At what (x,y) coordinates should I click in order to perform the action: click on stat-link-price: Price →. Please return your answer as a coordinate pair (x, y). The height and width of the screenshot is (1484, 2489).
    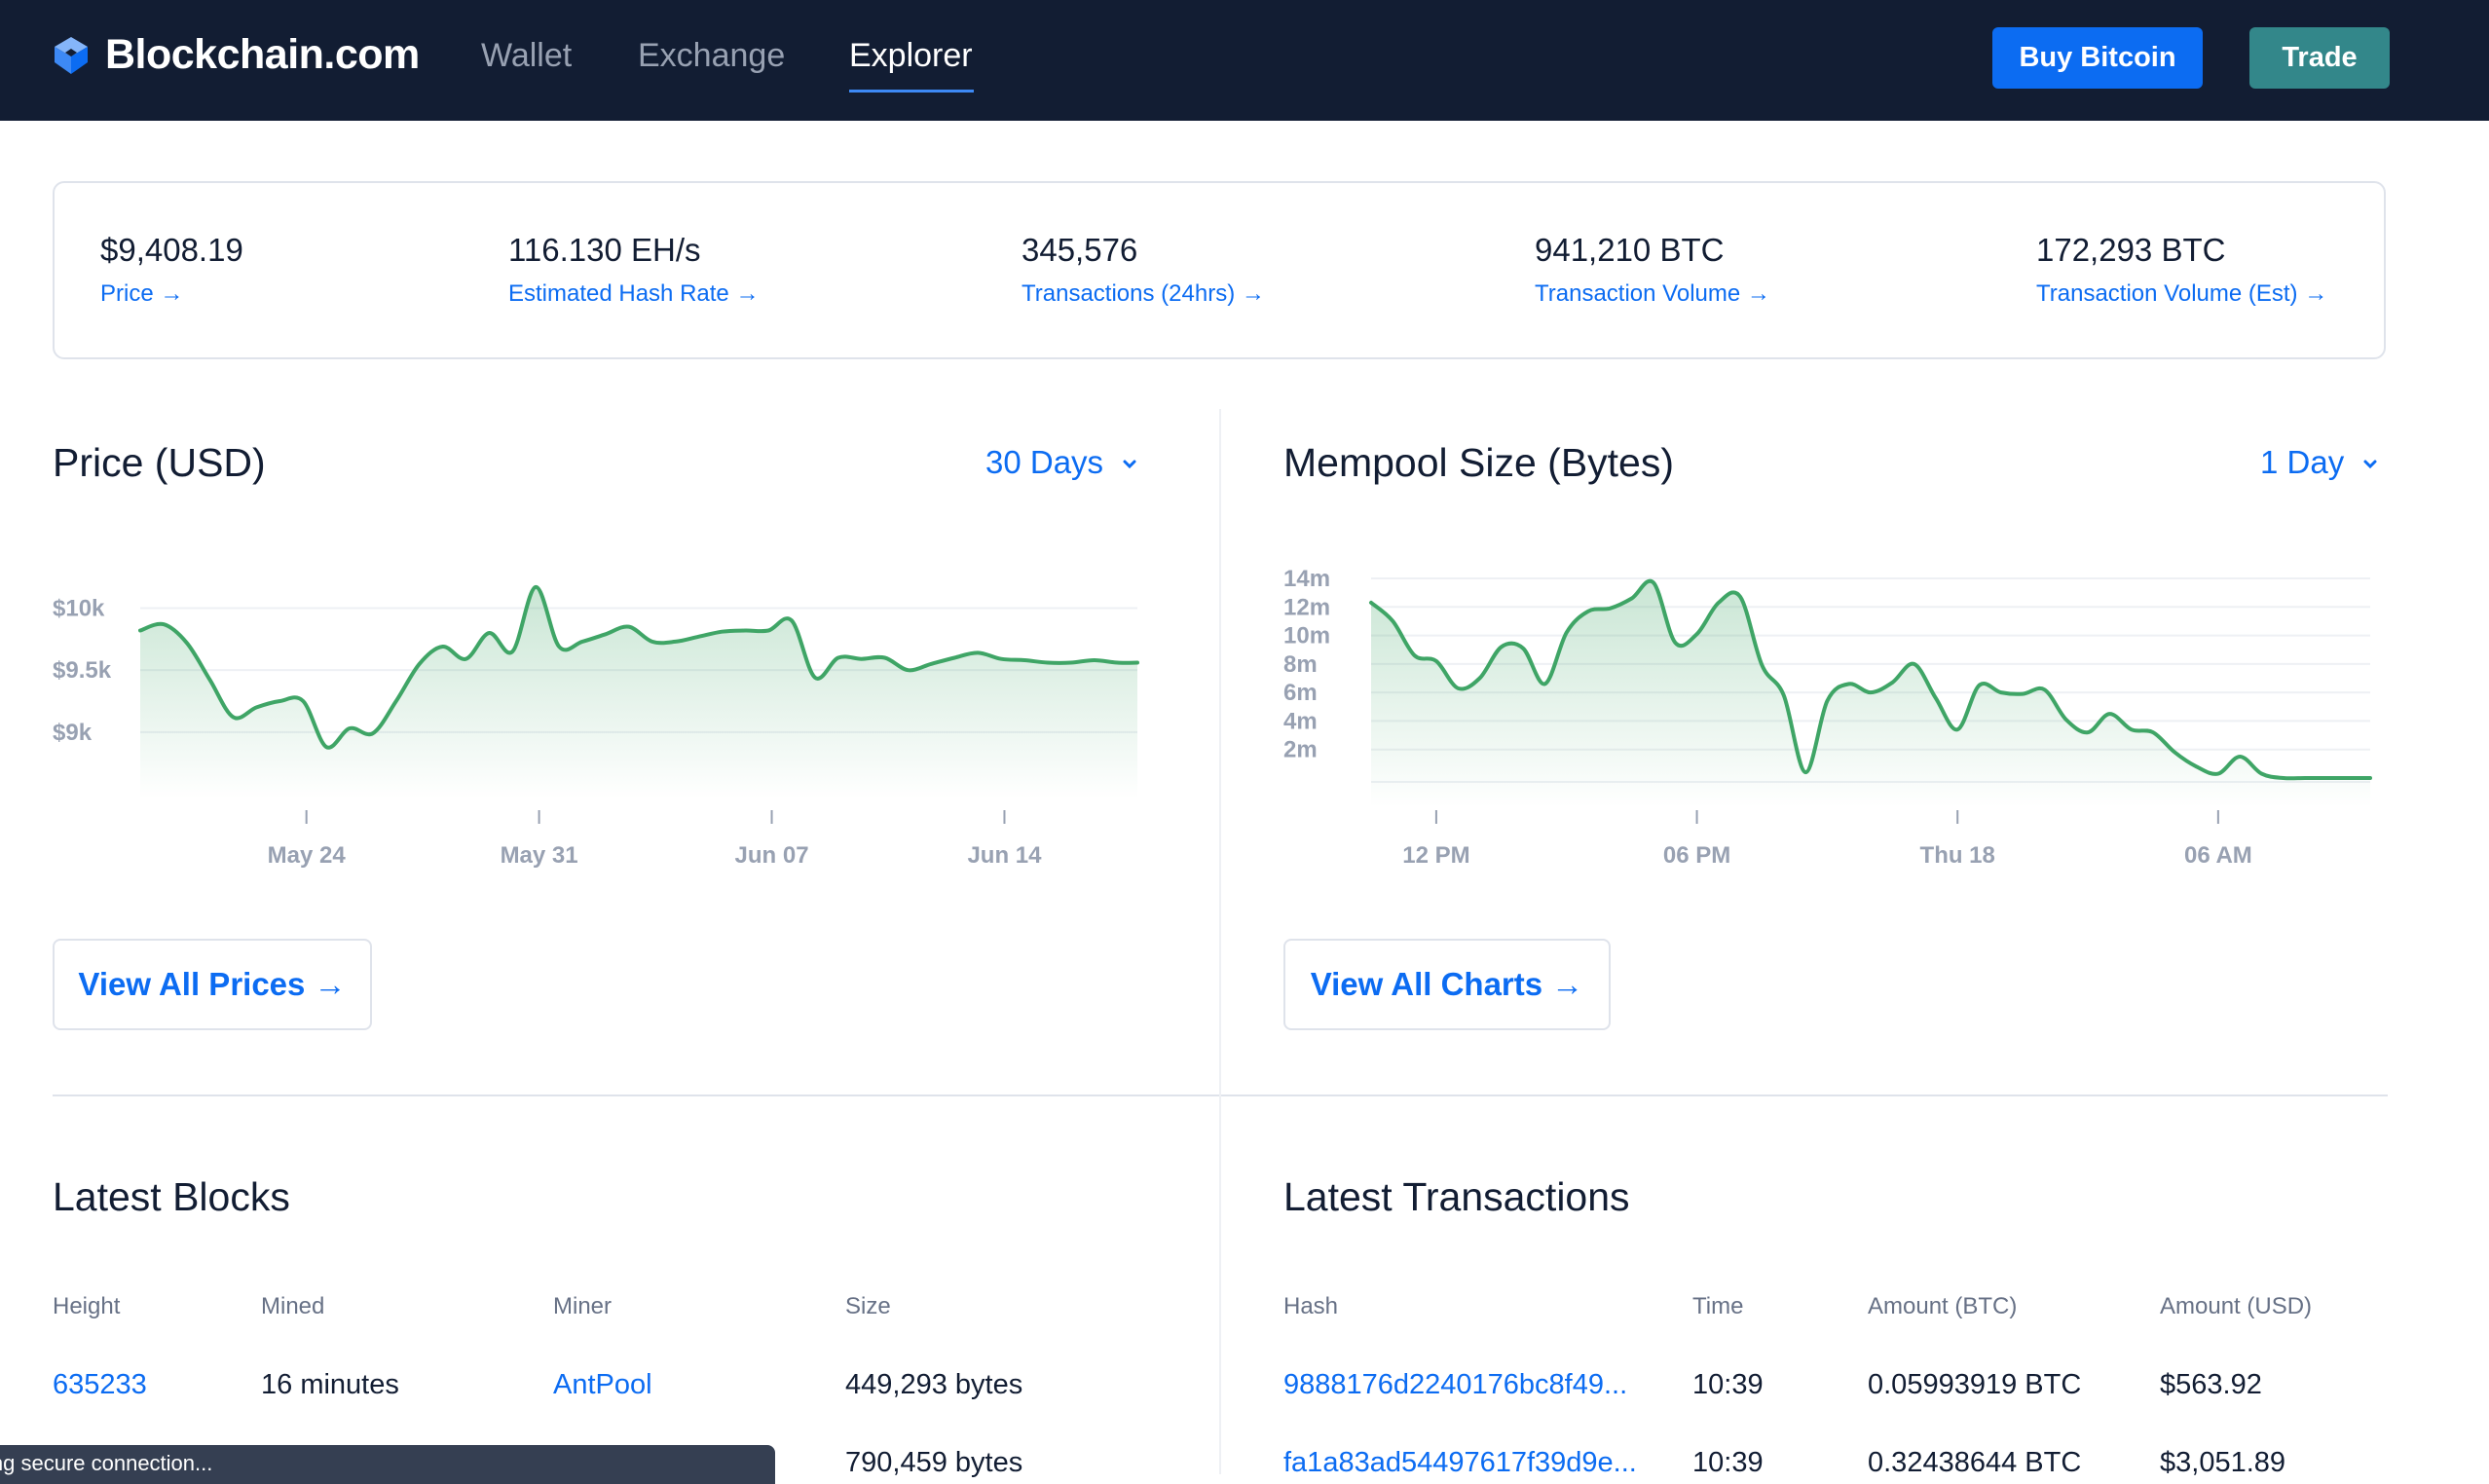
    Looking at the image, I should click on (142, 293).